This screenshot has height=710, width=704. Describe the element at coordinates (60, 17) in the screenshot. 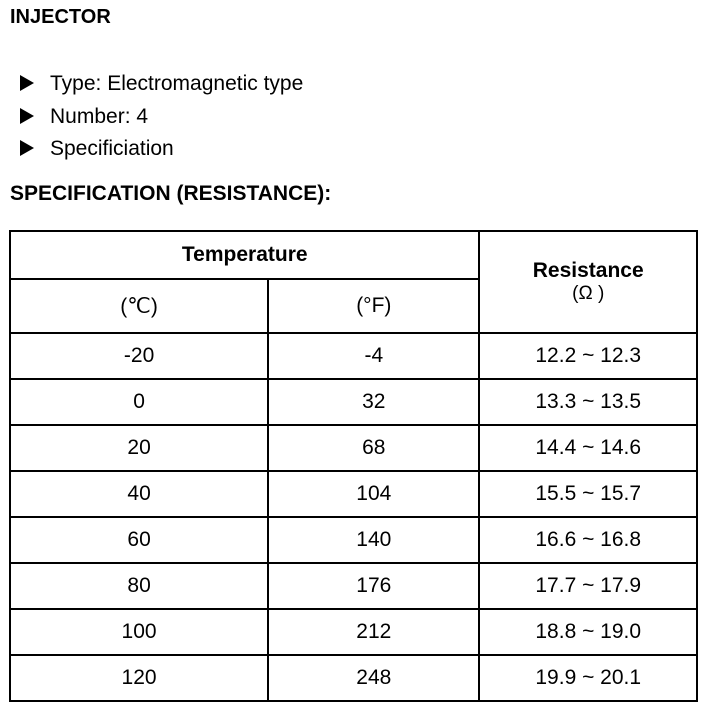

I see `page-title: INJECTOR` at that location.